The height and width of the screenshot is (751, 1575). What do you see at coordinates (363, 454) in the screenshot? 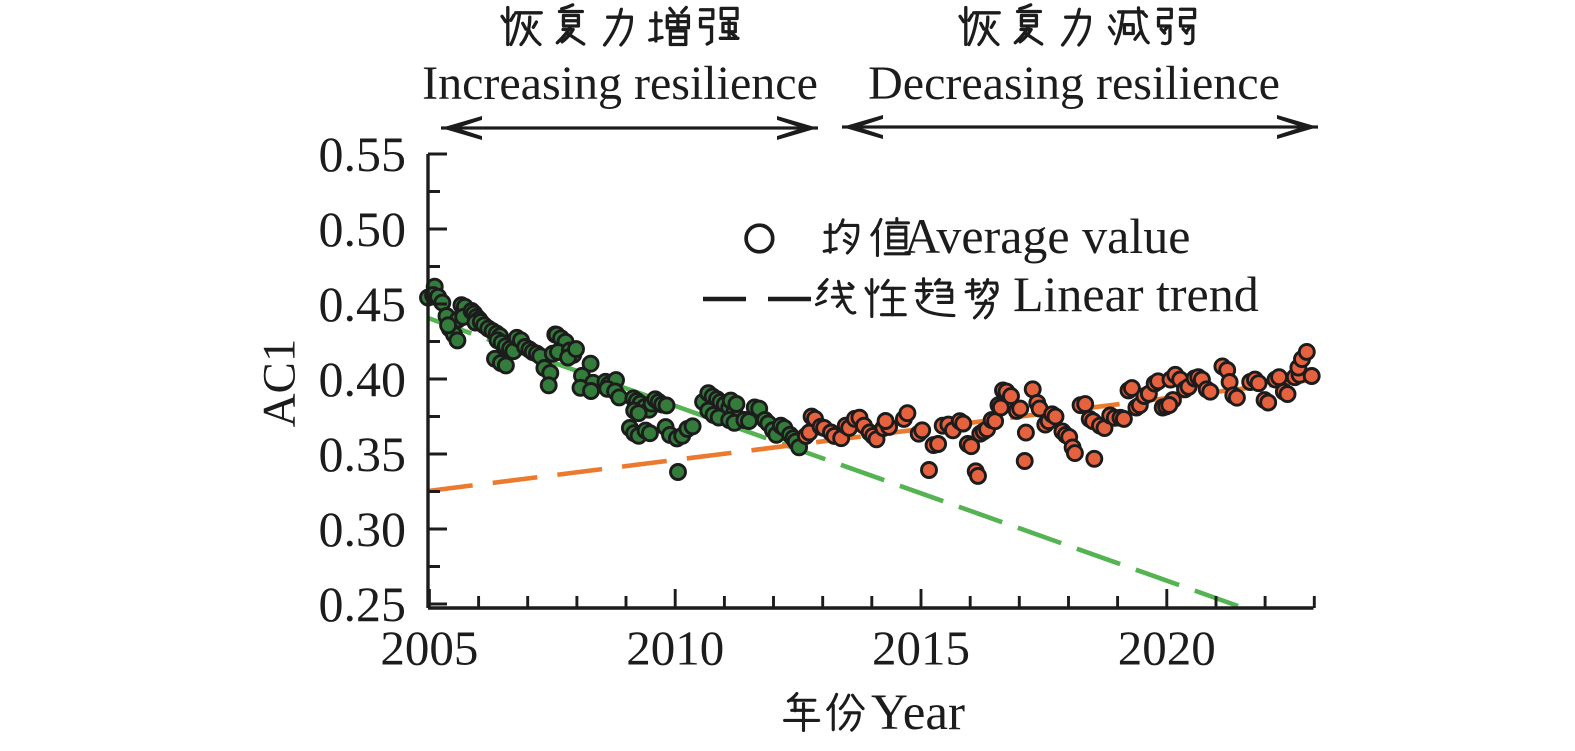
I see `svg-text: 0.35` at bounding box center [363, 454].